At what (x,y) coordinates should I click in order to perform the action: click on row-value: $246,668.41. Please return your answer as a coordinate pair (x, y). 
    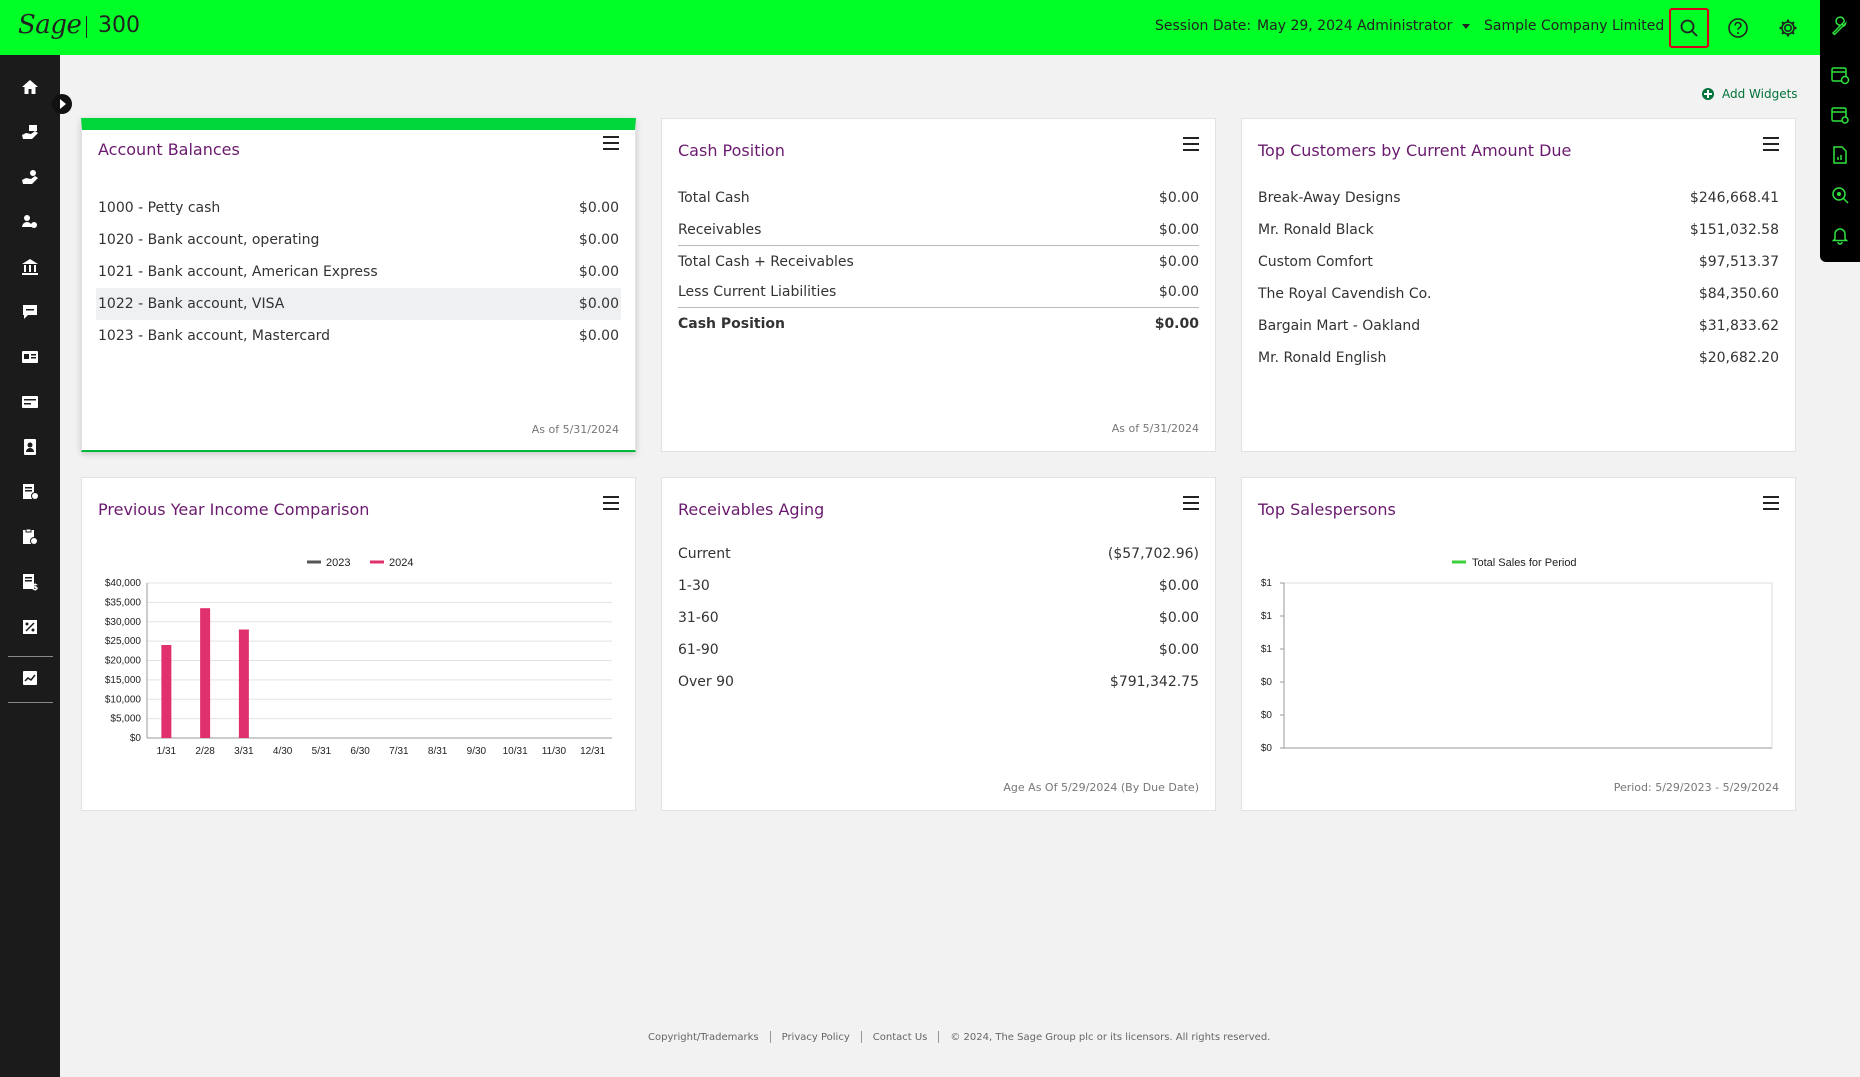
    Looking at the image, I should click on (1734, 198).